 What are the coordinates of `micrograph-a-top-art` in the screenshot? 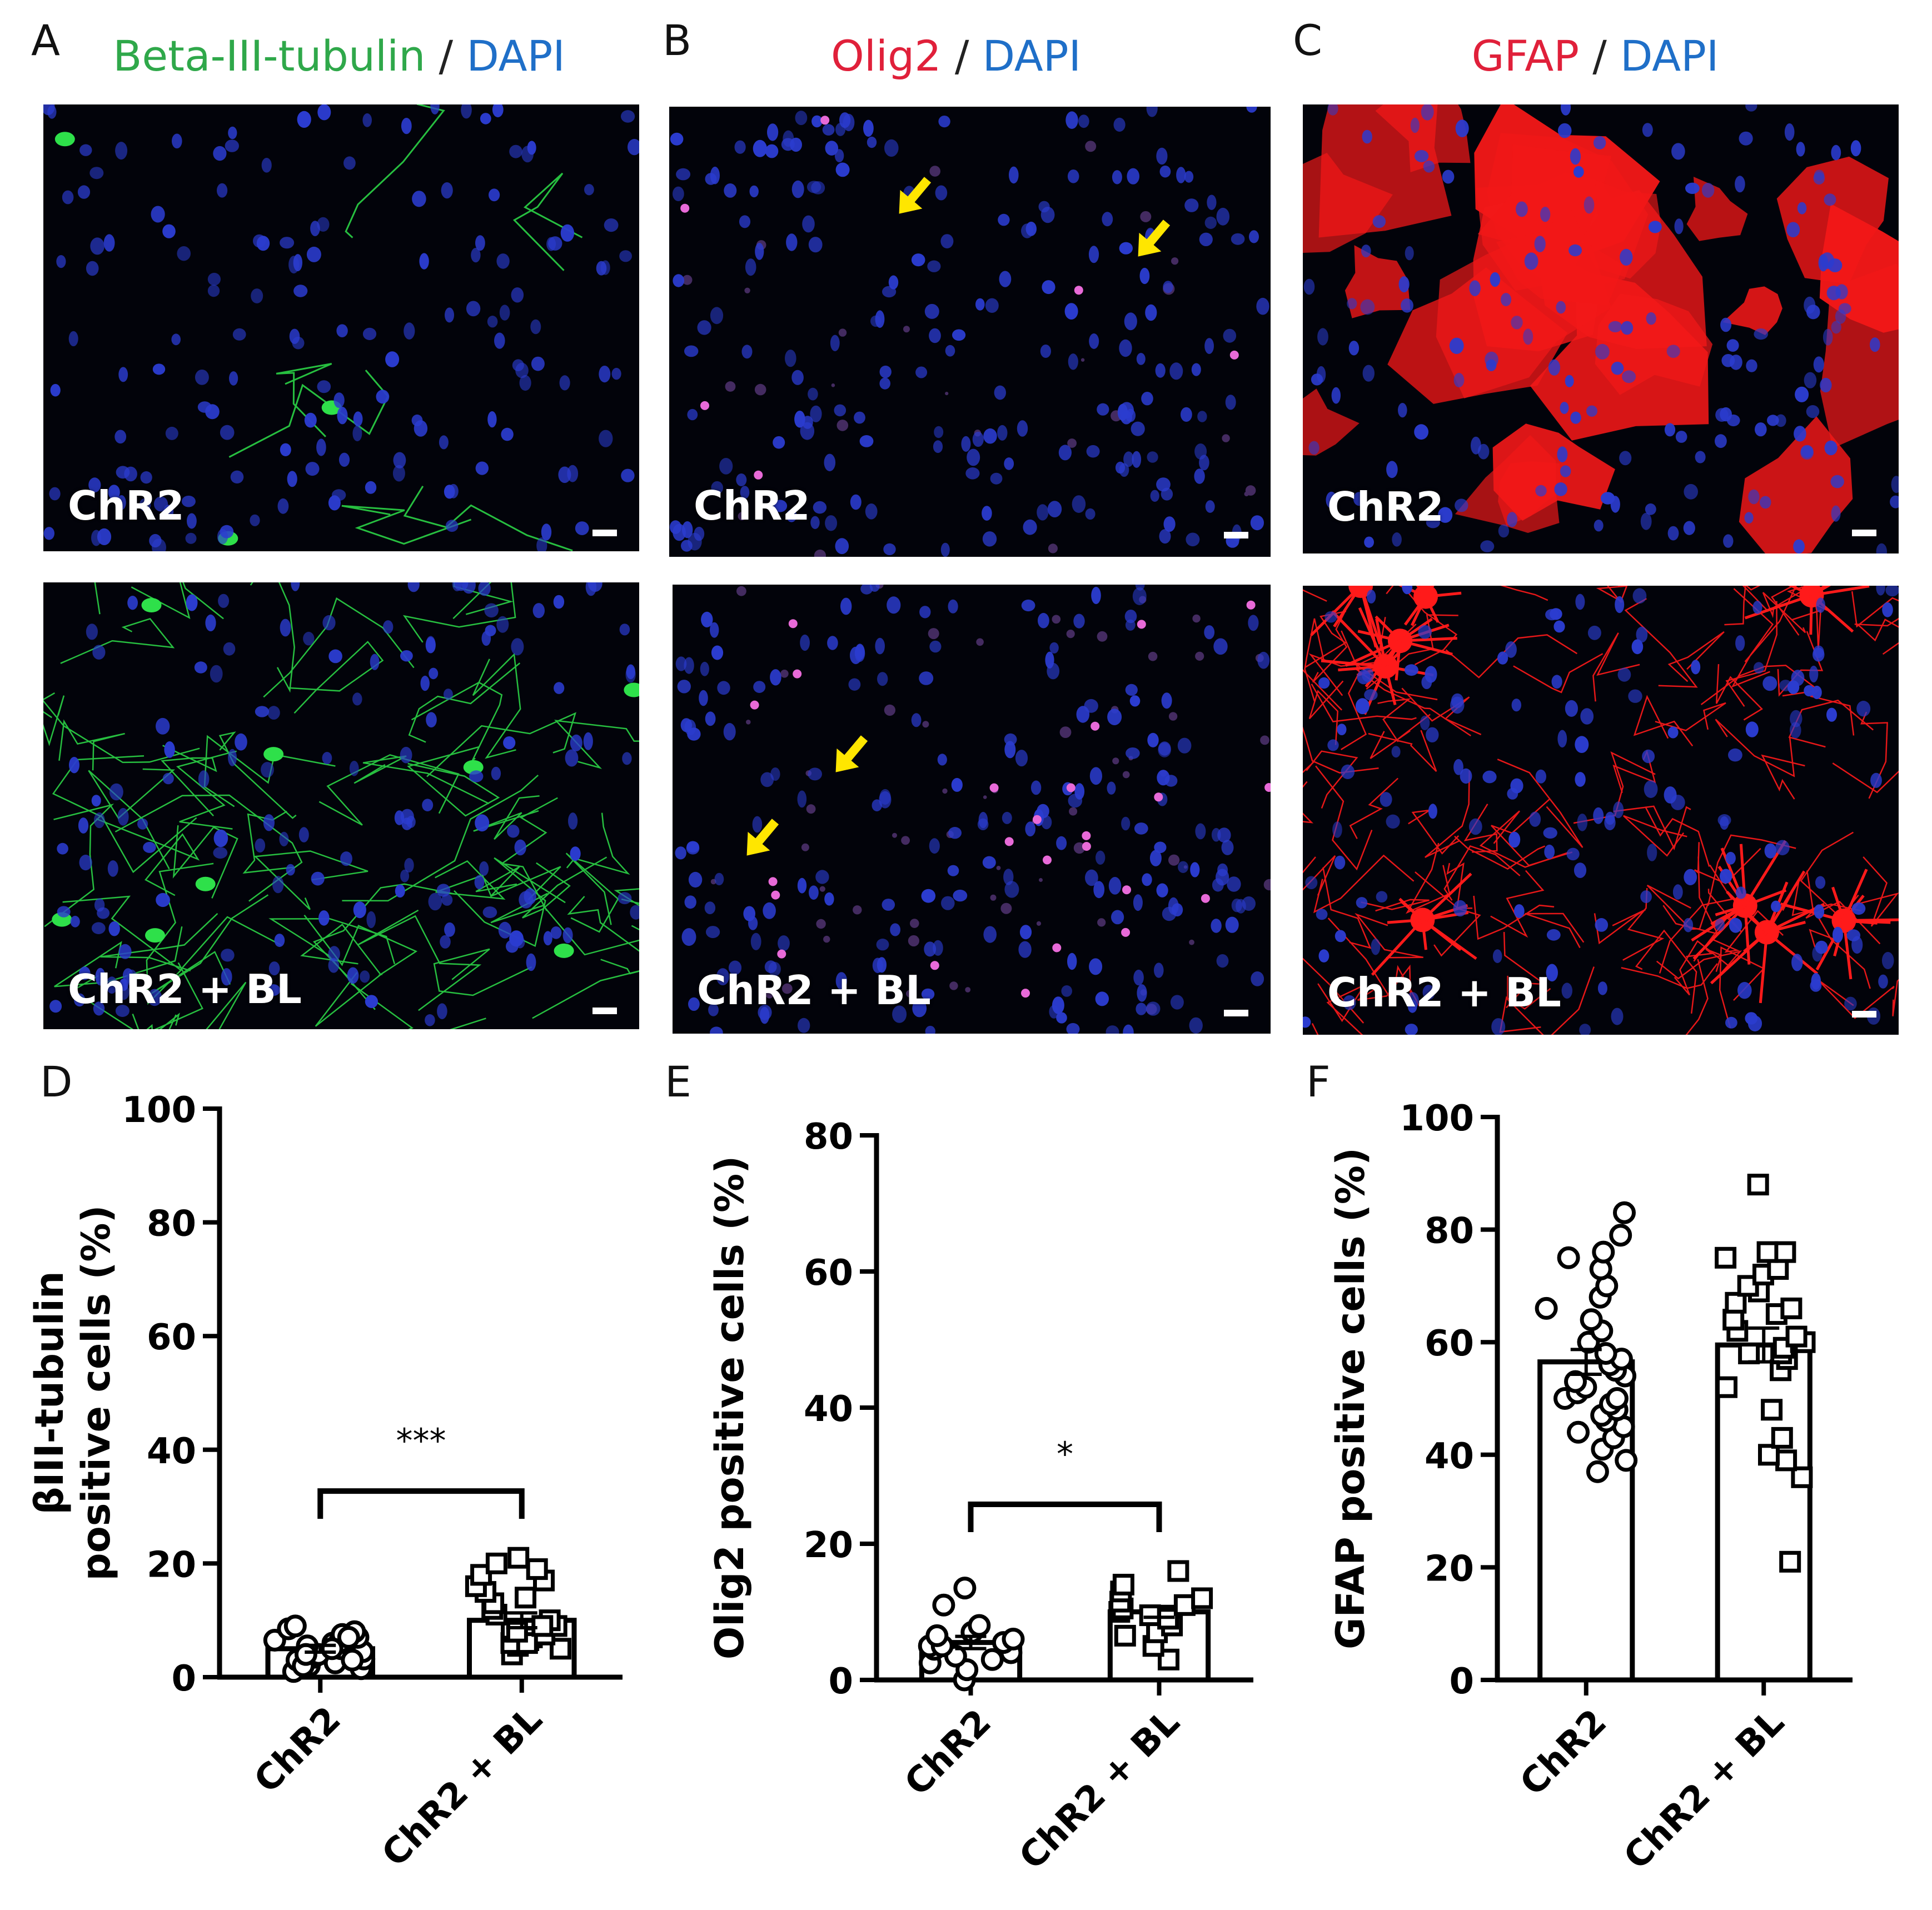 It's located at (341, 327).